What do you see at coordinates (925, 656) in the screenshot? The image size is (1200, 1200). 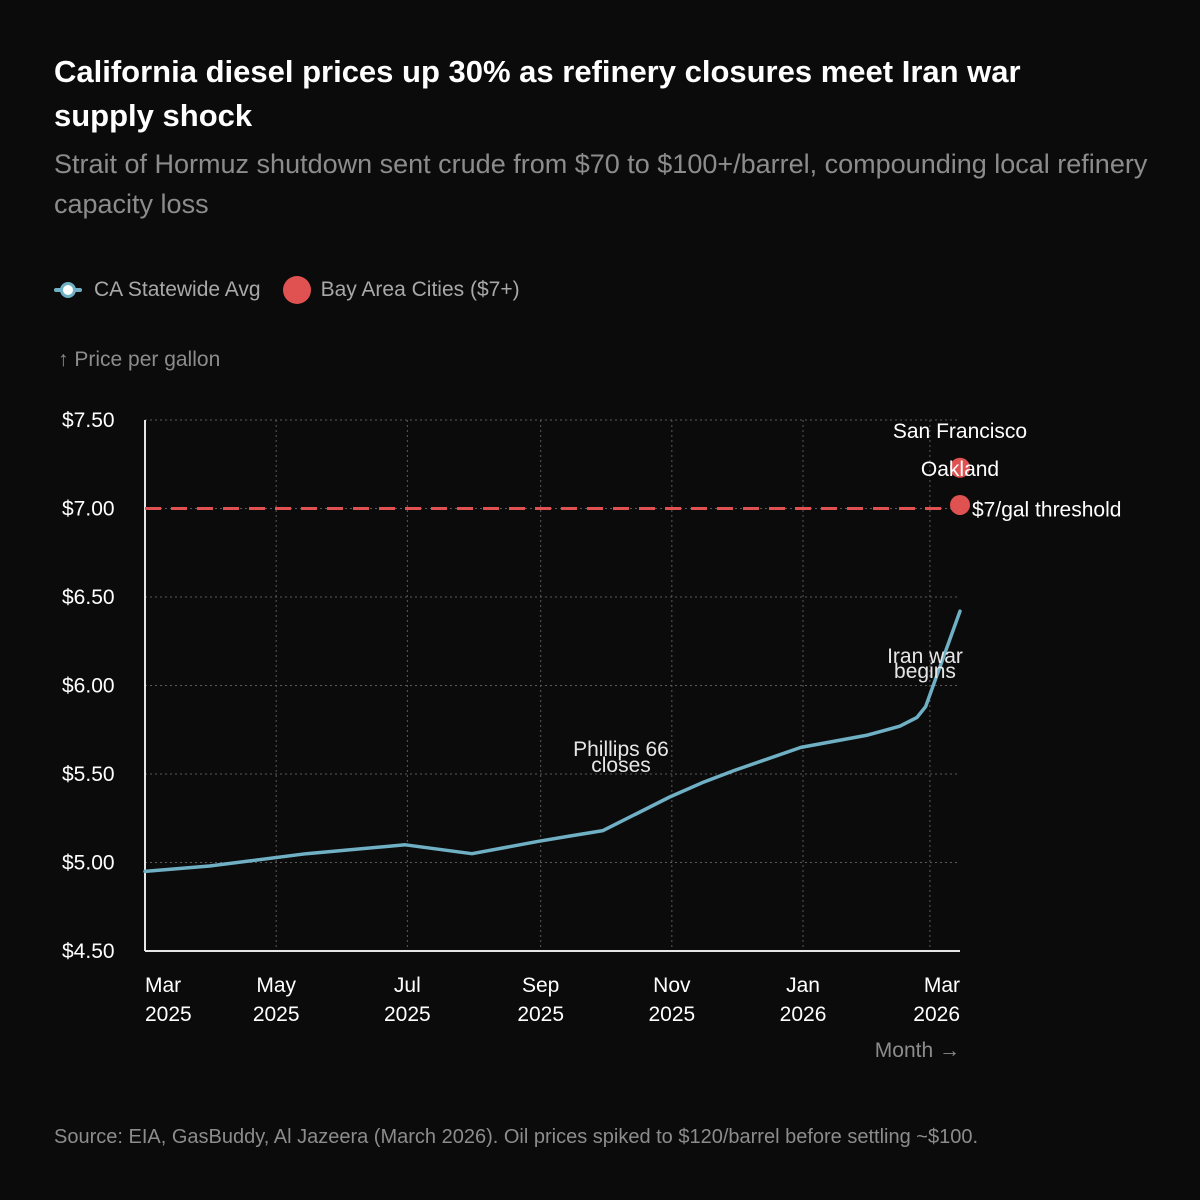 I see `annotation-iran-war: Iran war` at bounding box center [925, 656].